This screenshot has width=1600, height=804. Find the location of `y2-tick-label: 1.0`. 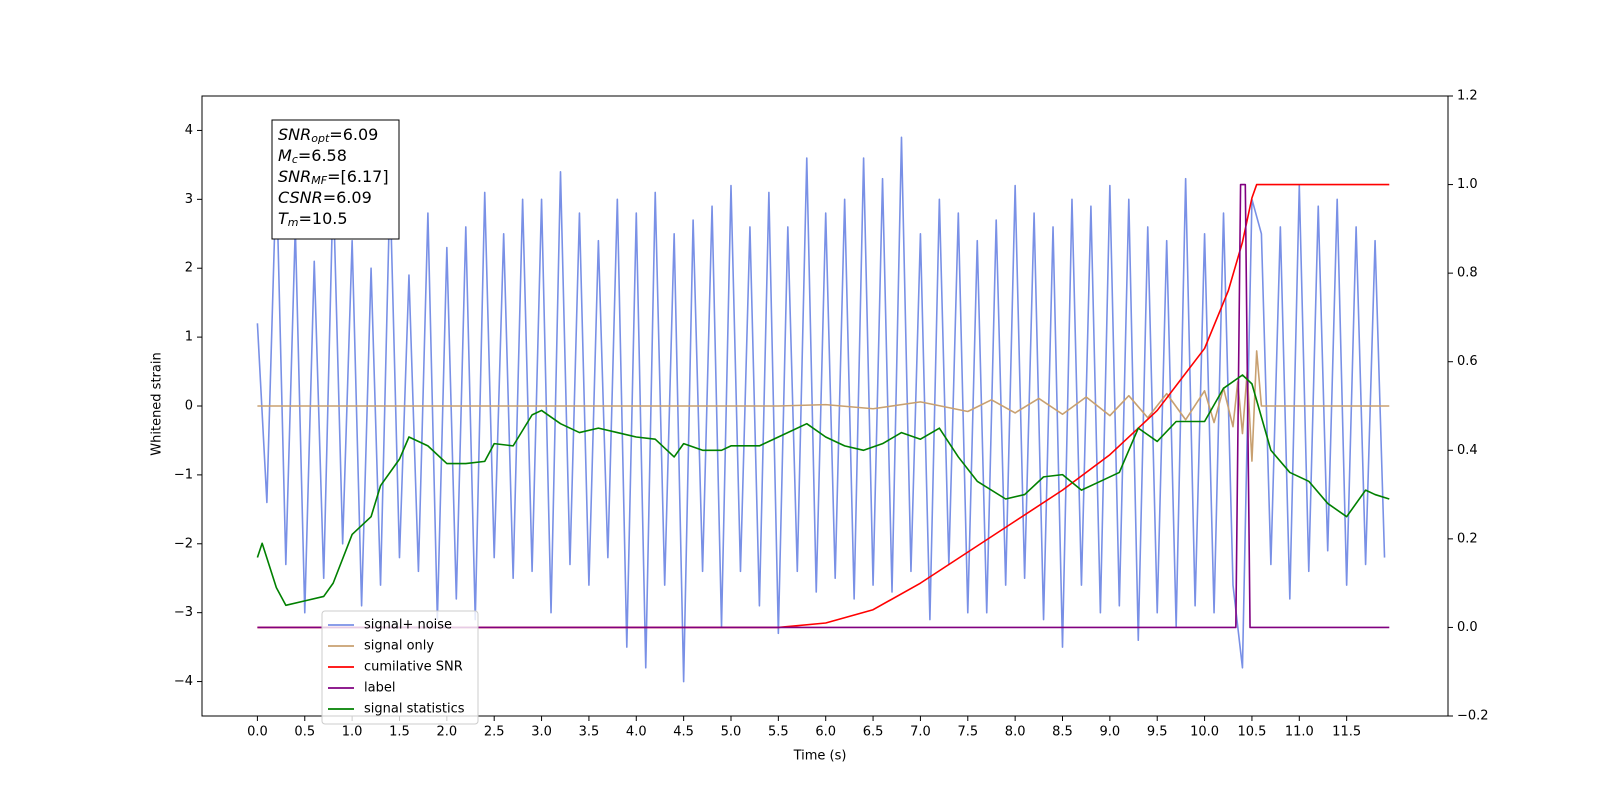

y2-tick-label: 1.0 is located at coordinates (1467, 184).